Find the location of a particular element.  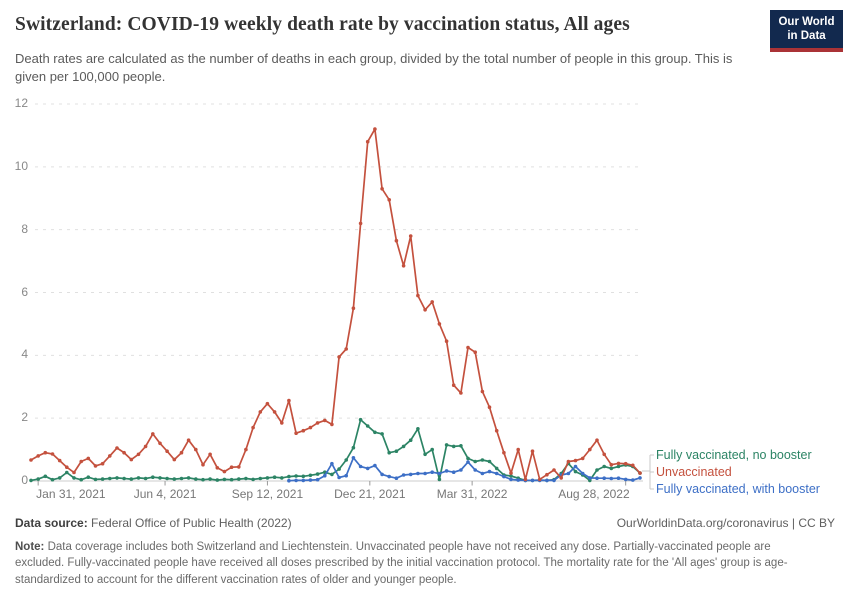

data-source-label: Data source: is located at coordinates (51, 523).